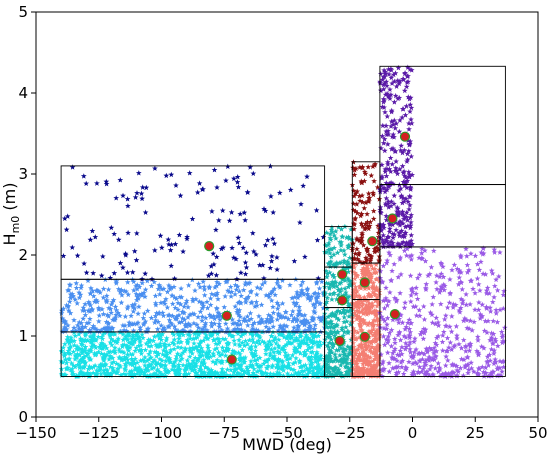 The image size is (550, 462). What do you see at coordinates (9, 239) in the screenshot?
I see `y-axis-label-main: H` at bounding box center [9, 239].